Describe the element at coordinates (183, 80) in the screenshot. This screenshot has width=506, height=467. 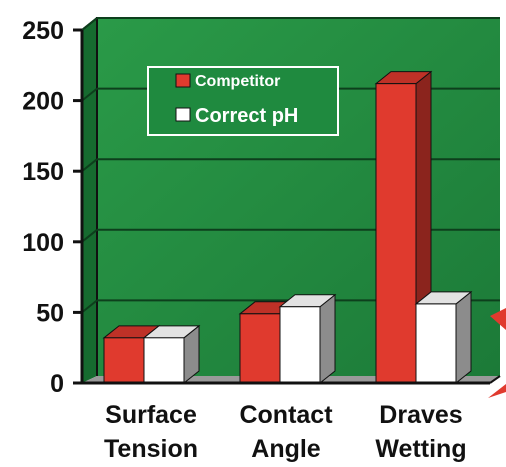
I see `legend-swatch-competitor` at that location.